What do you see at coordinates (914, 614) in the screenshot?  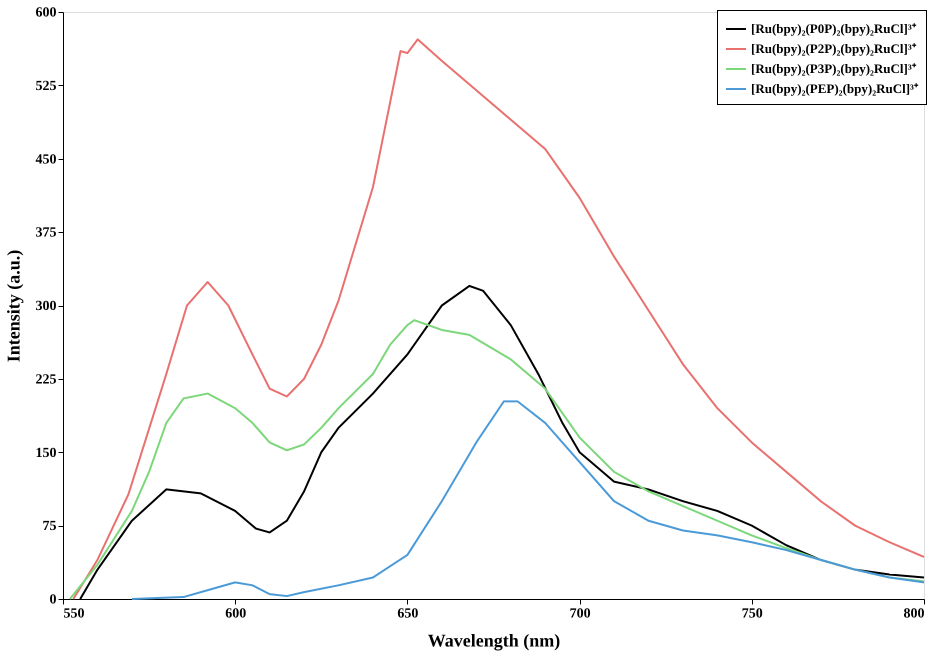 I see `x-tick-label: 800` at bounding box center [914, 614].